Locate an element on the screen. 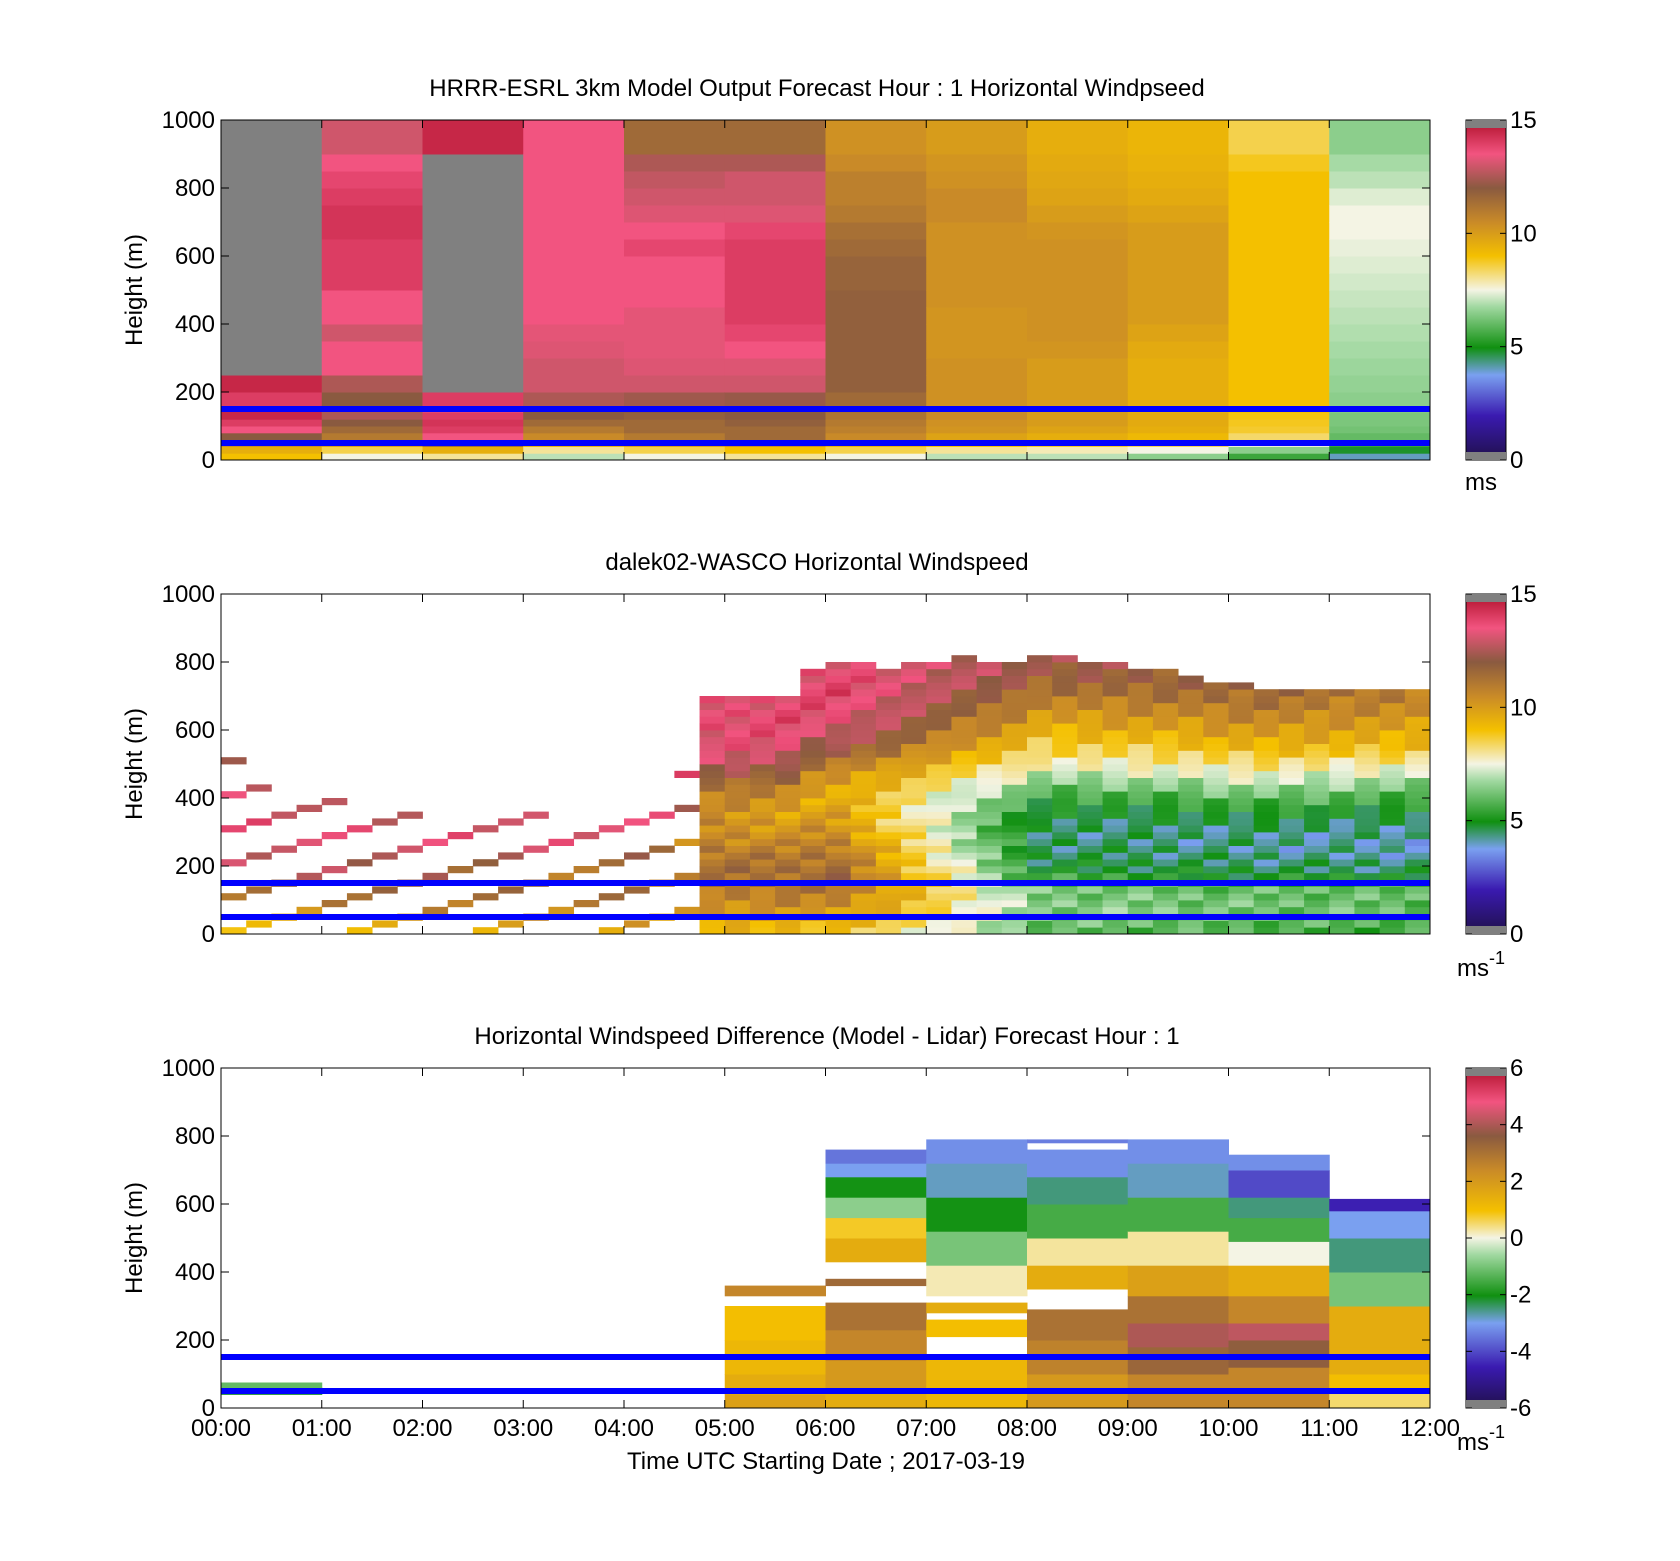  panel3-colorbar-unit: ms-1 is located at coordinates (1481, 1439).